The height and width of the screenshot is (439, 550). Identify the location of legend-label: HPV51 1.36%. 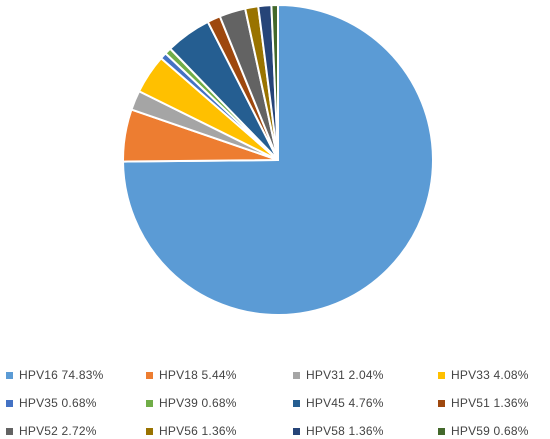
(490, 403).